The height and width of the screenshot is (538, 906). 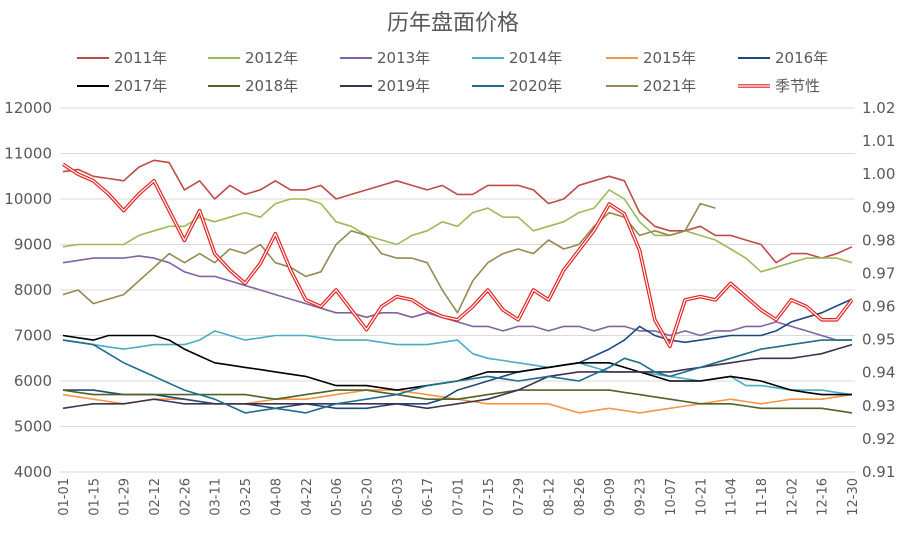 What do you see at coordinates (403, 86) in the screenshot?
I see `legend-label-2019: 2019年` at bounding box center [403, 86].